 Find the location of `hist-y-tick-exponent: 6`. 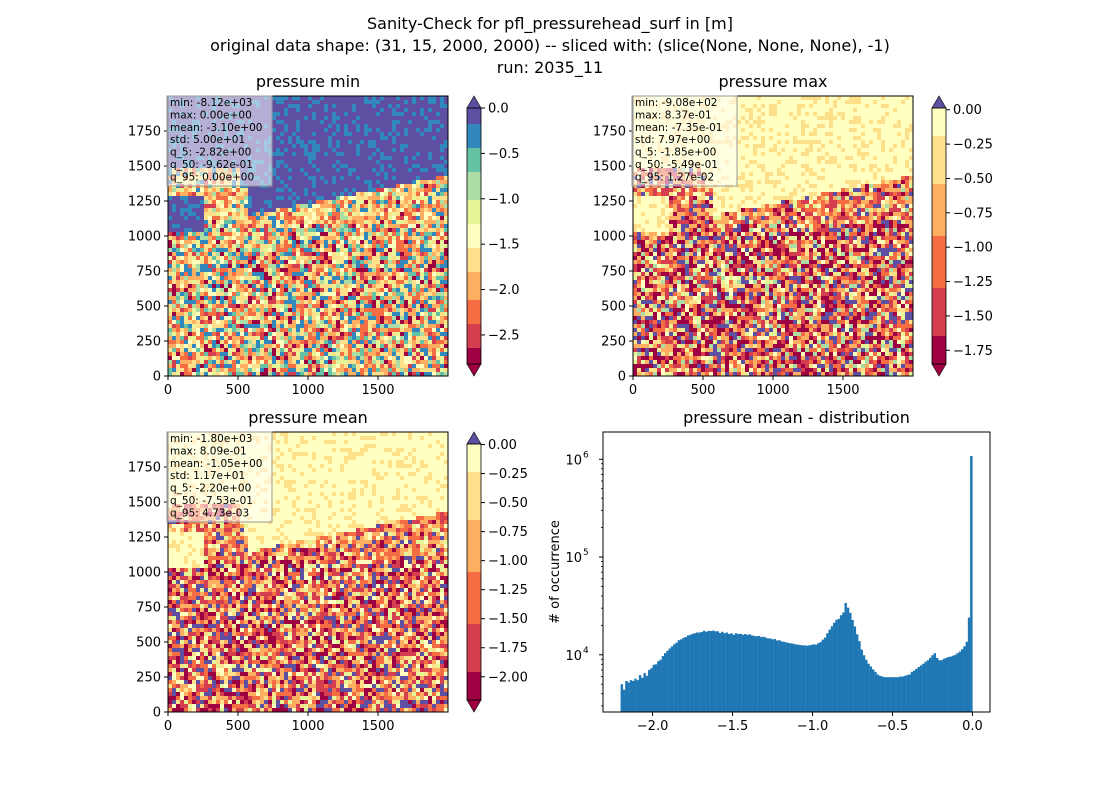

hist-y-tick-exponent: 6 is located at coordinates (586, 455).